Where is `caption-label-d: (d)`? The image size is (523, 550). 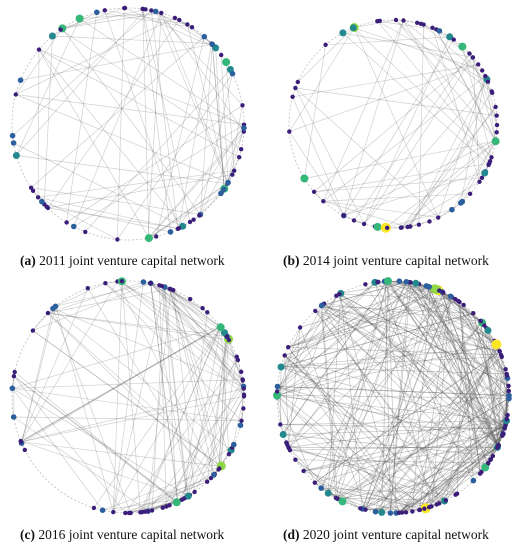 caption-label-d: (d) is located at coordinates (291, 534).